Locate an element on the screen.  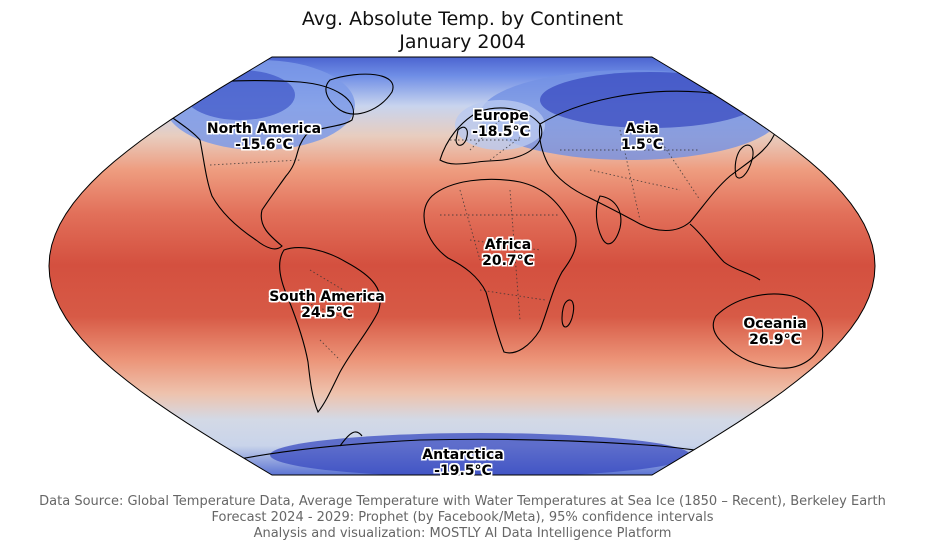
label-north-america: North America -15.6°C is located at coordinates (264, 137).